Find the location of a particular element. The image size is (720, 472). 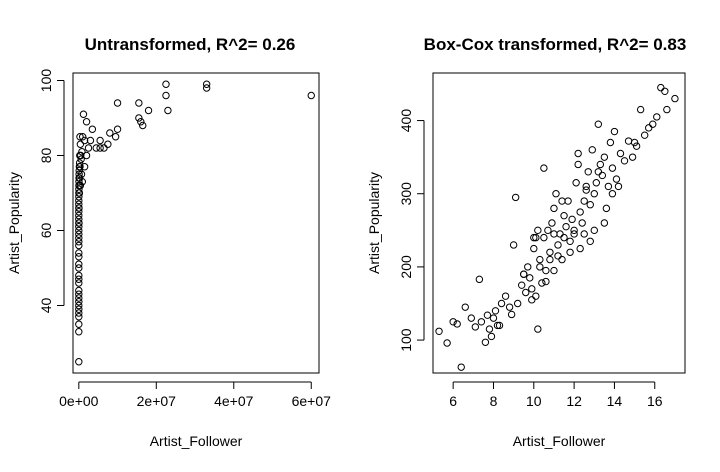

right-x-tick-label: 6 is located at coordinates (453, 401).